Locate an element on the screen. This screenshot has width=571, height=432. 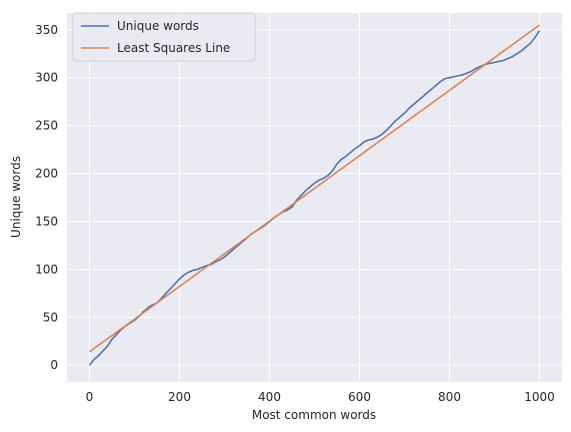
x-tick-label: 400 is located at coordinates (269, 397).